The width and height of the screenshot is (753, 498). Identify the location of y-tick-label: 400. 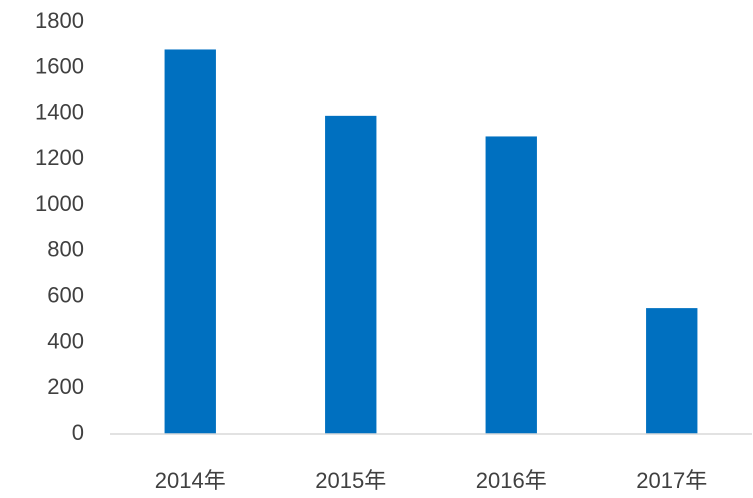
(65, 340).